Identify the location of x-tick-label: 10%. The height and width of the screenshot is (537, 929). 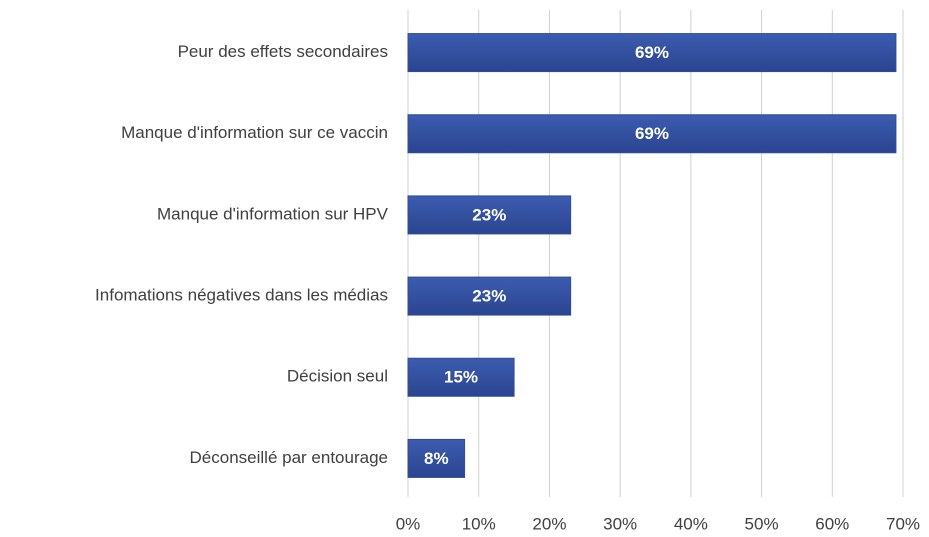
(479, 523).